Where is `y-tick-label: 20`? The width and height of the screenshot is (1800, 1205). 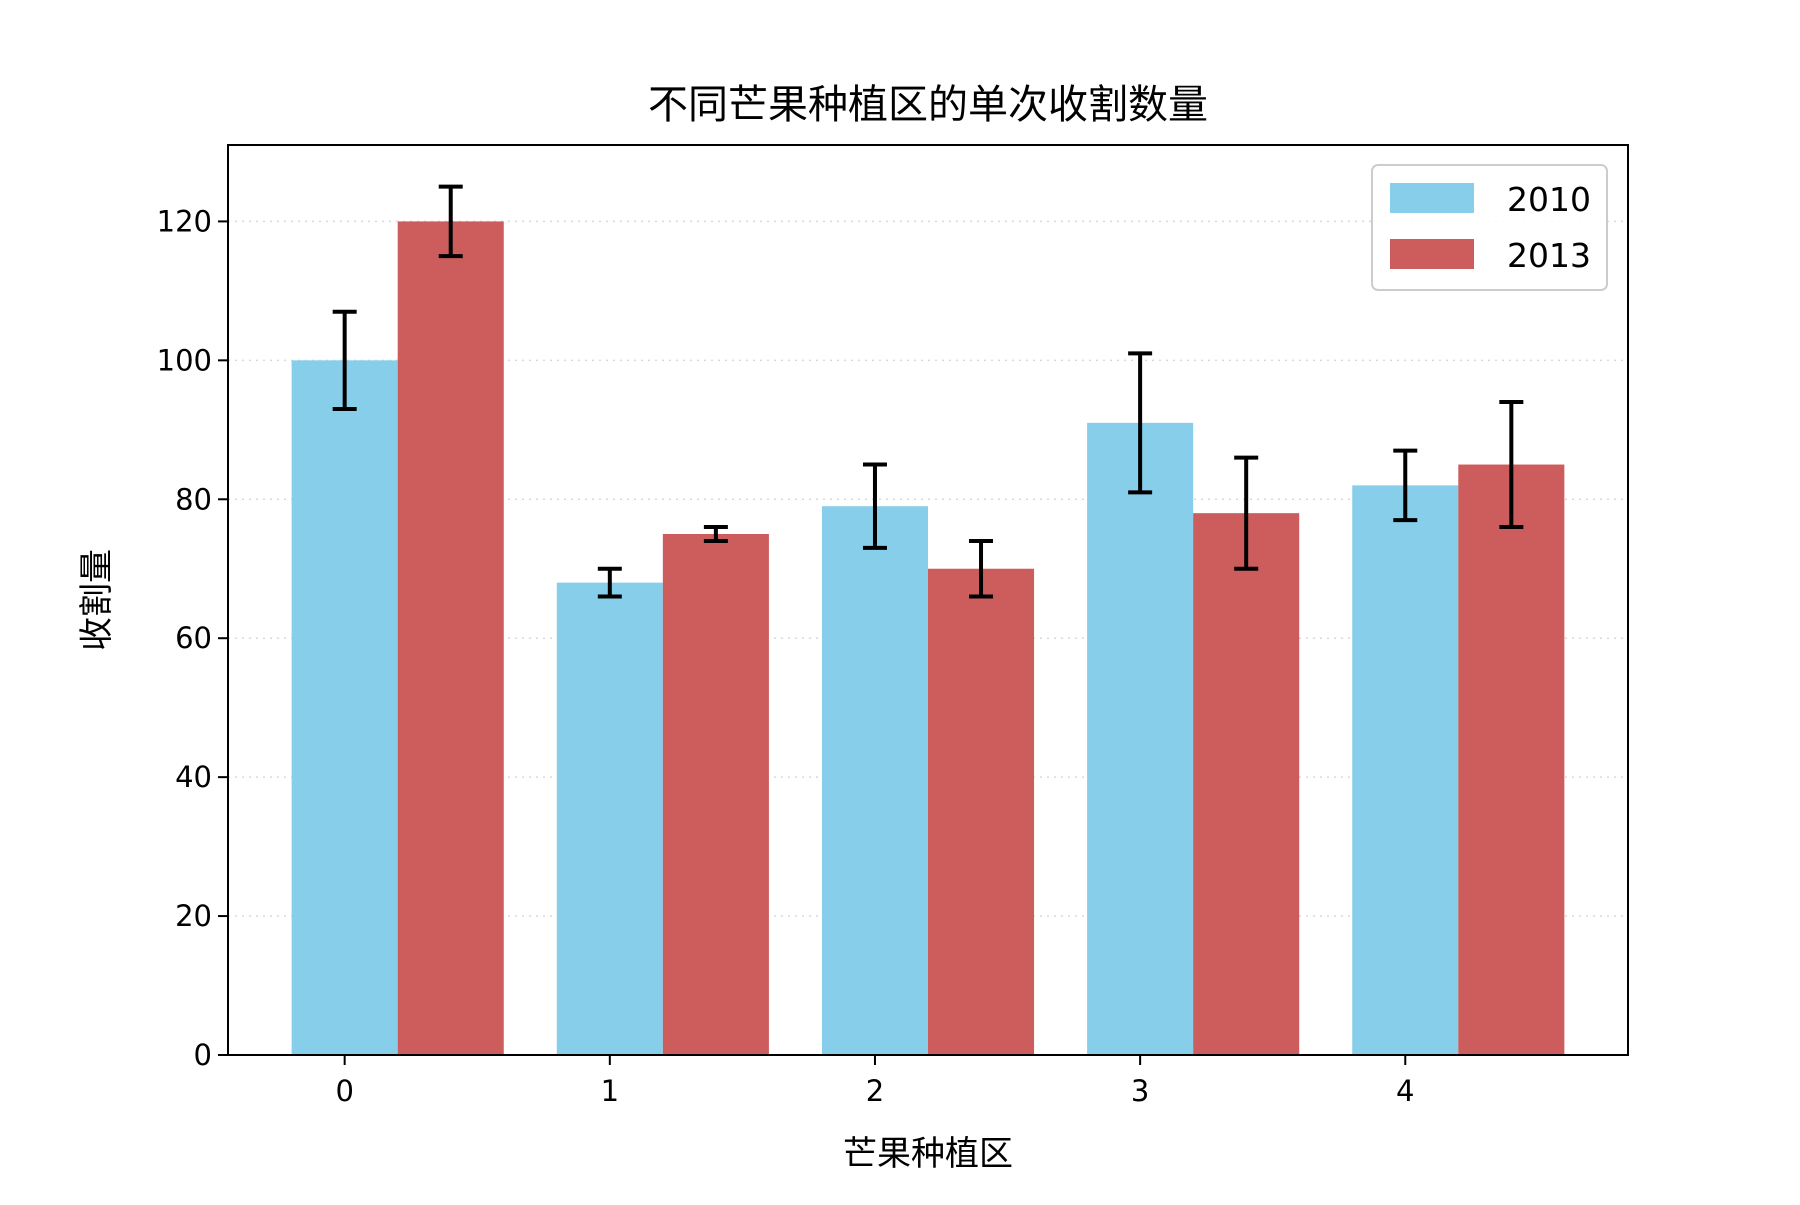 y-tick-label: 20 is located at coordinates (193, 916).